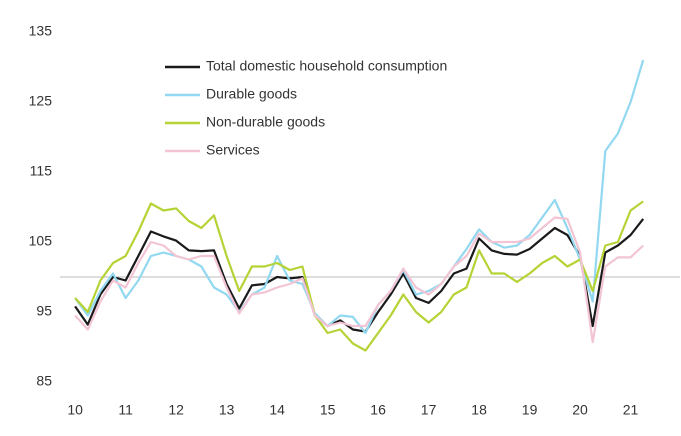 The width and height of the screenshot is (681, 436). I want to click on y-tick-label: 135, so click(41, 31).